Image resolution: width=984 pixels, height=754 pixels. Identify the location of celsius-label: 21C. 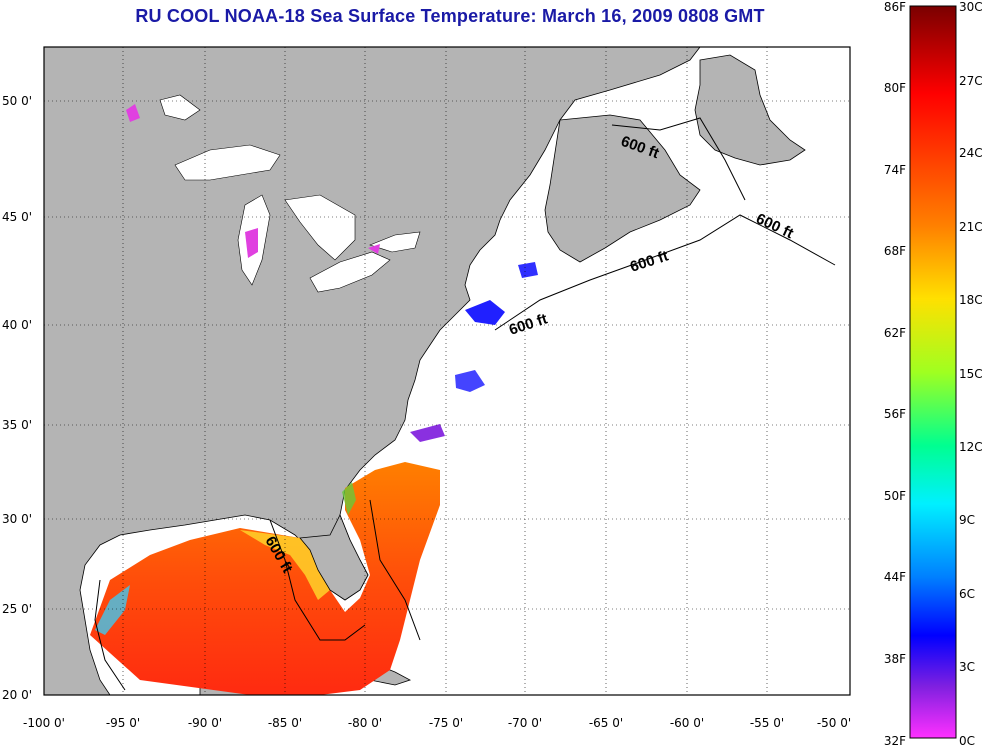
(971, 227).